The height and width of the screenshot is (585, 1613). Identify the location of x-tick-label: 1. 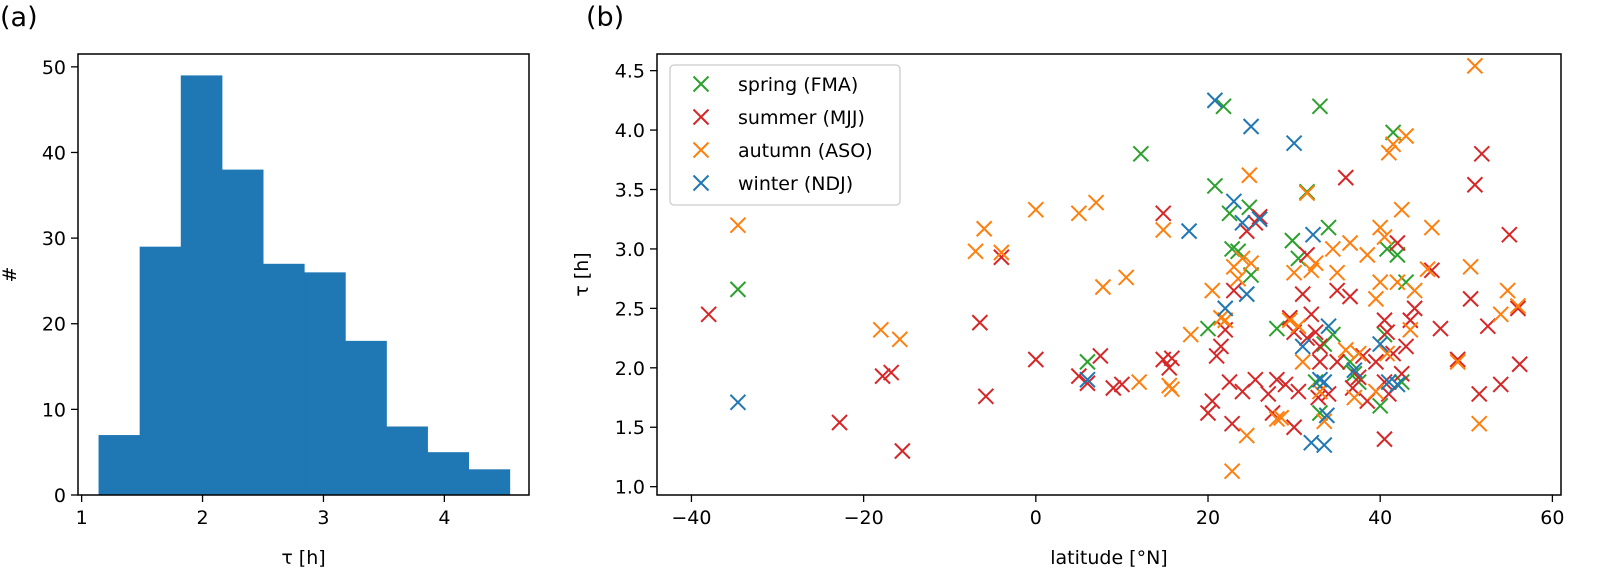
(82, 518).